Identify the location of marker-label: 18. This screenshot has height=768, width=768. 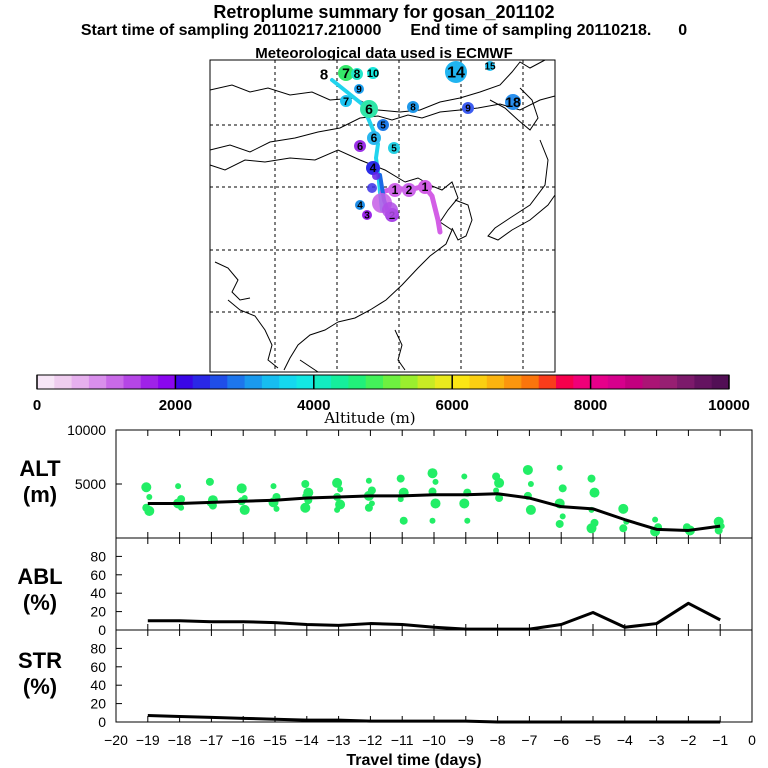
(513, 102).